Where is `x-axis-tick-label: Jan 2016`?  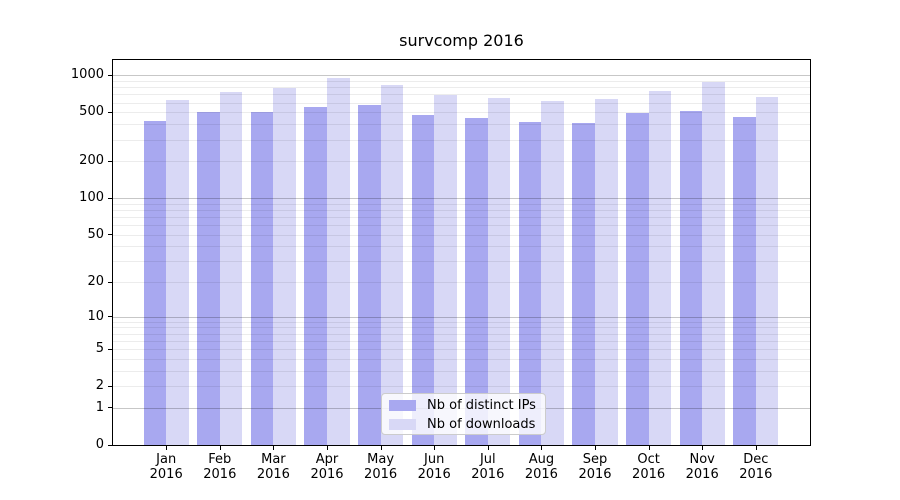 x-axis-tick-label: Jan 2016 is located at coordinates (166, 467).